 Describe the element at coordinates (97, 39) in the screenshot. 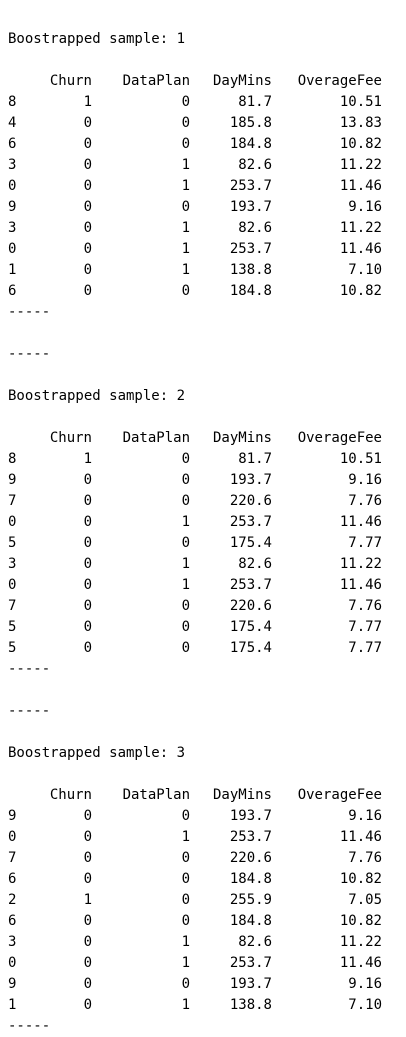

I see `sample-title: Boostrapped sample: 1` at that location.